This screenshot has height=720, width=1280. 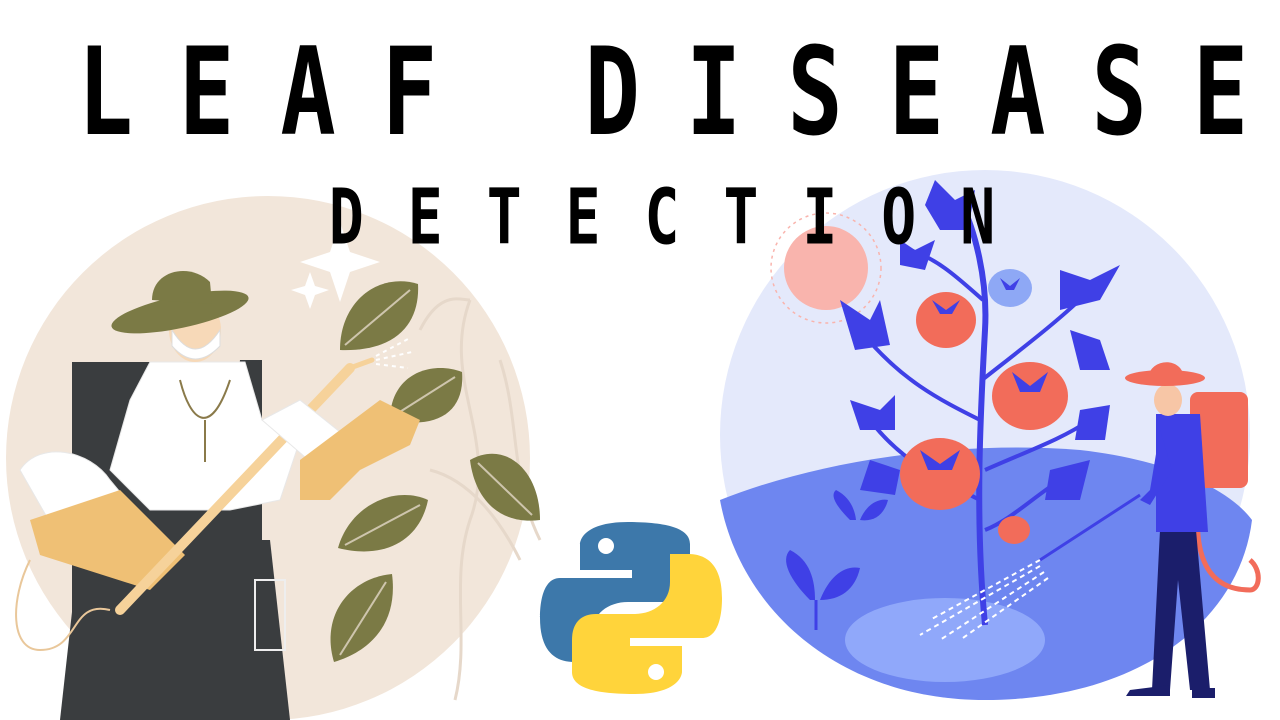 I want to click on sparkle-icon, so click(x=340, y=262).